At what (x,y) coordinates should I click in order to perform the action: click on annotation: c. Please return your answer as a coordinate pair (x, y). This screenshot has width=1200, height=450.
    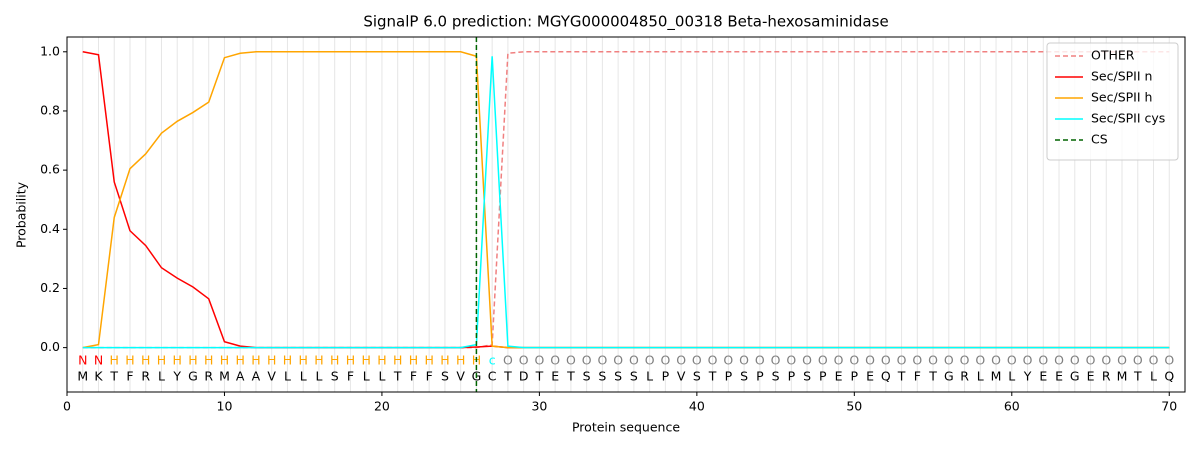
    Looking at the image, I should click on (492, 359).